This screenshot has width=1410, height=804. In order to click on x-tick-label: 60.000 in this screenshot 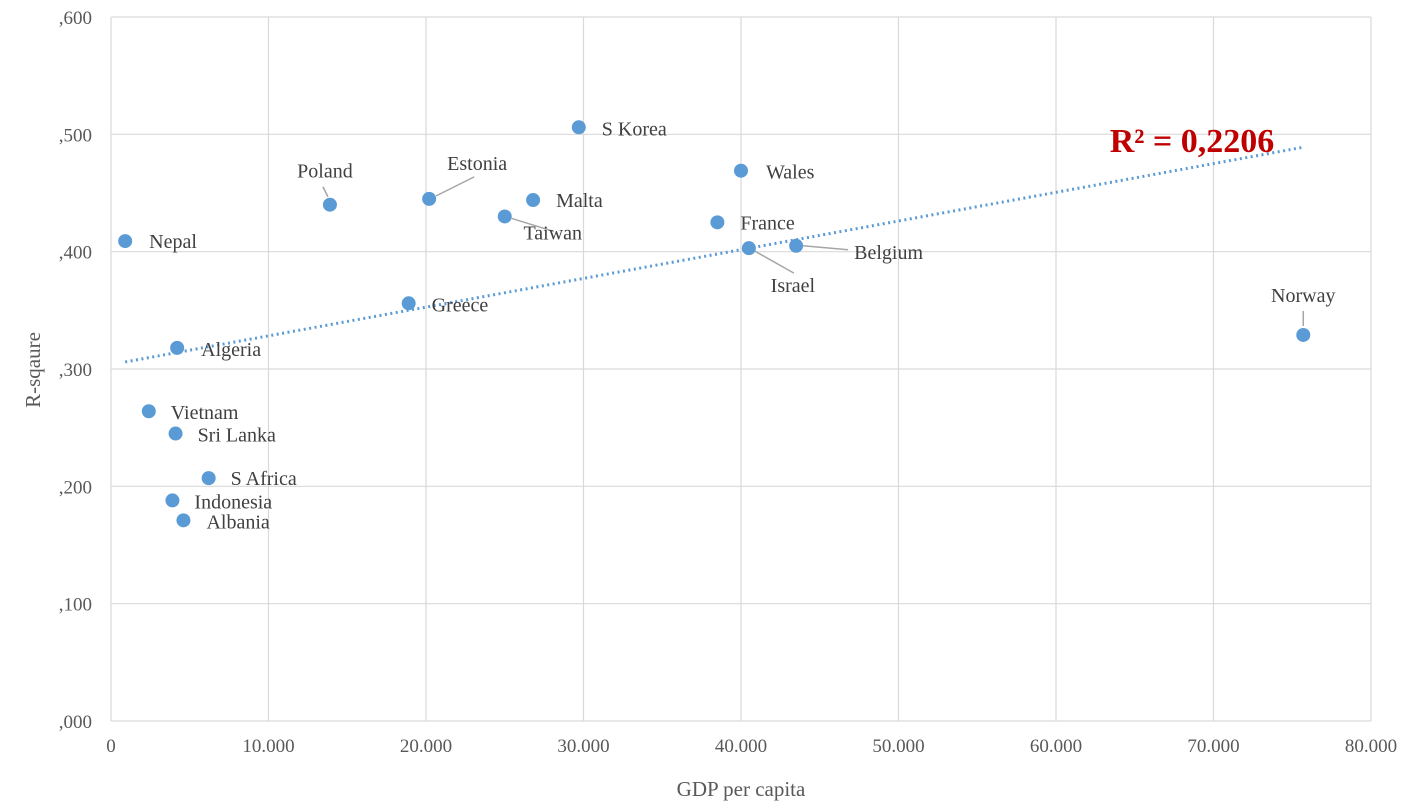, I will do `click(1056, 746)`.